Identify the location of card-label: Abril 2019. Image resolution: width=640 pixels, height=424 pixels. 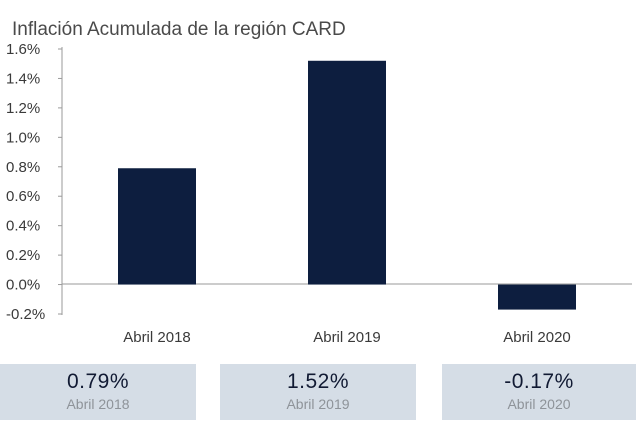
(318, 404).